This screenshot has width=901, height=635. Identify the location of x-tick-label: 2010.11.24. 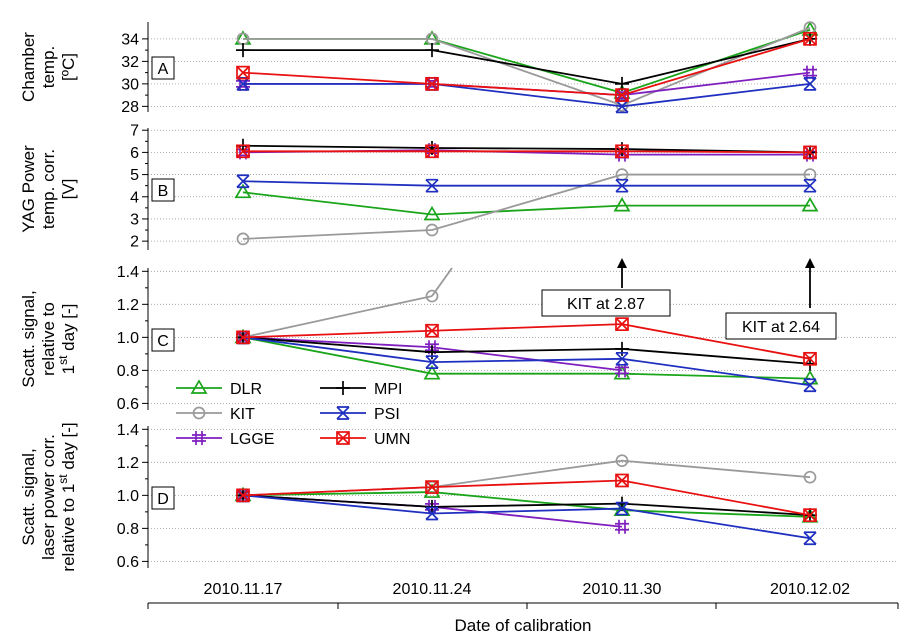
(432, 589).